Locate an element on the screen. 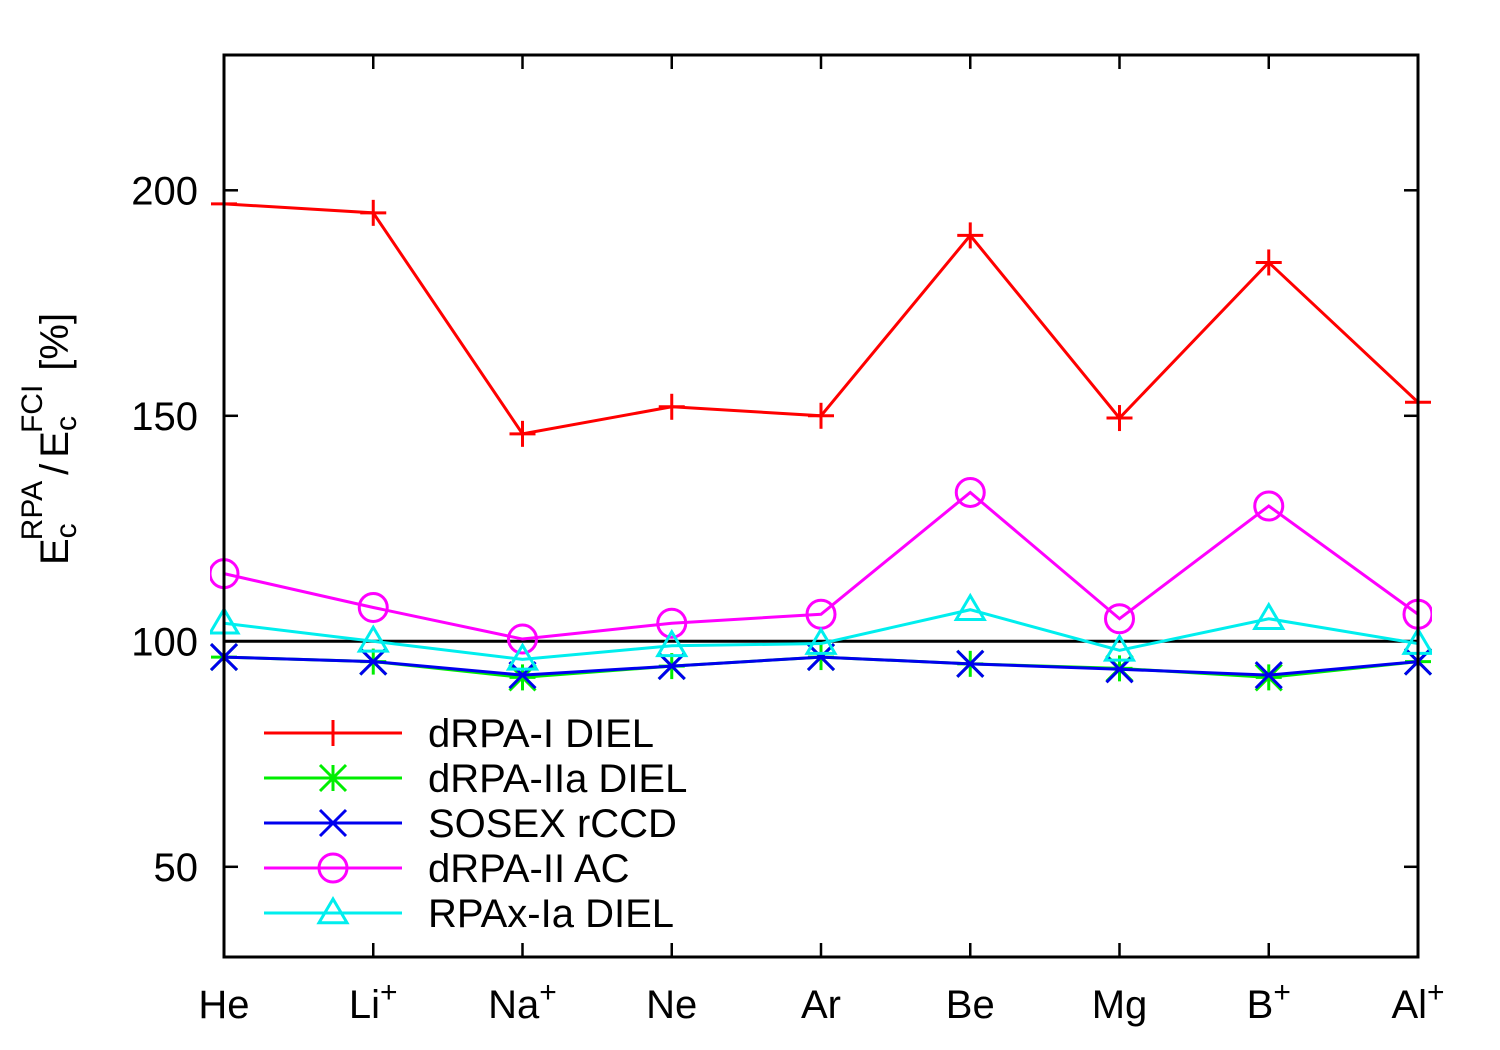 The height and width of the screenshot is (1050, 1500). legend-label: dRPA-IIa DIEL is located at coordinates (557, 779).